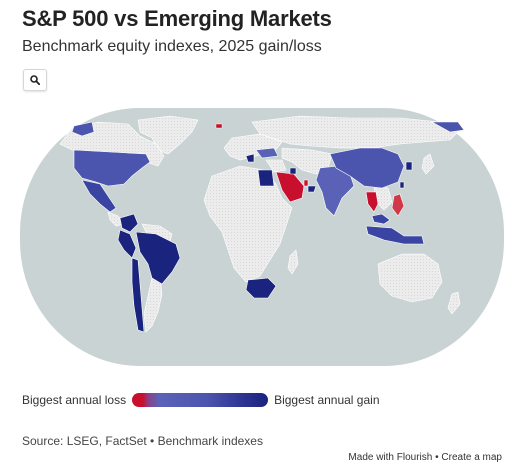 The width and height of the screenshot is (520, 466). What do you see at coordinates (454, 303) in the screenshot?
I see `region-new-zealand` at bounding box center [454, 303].